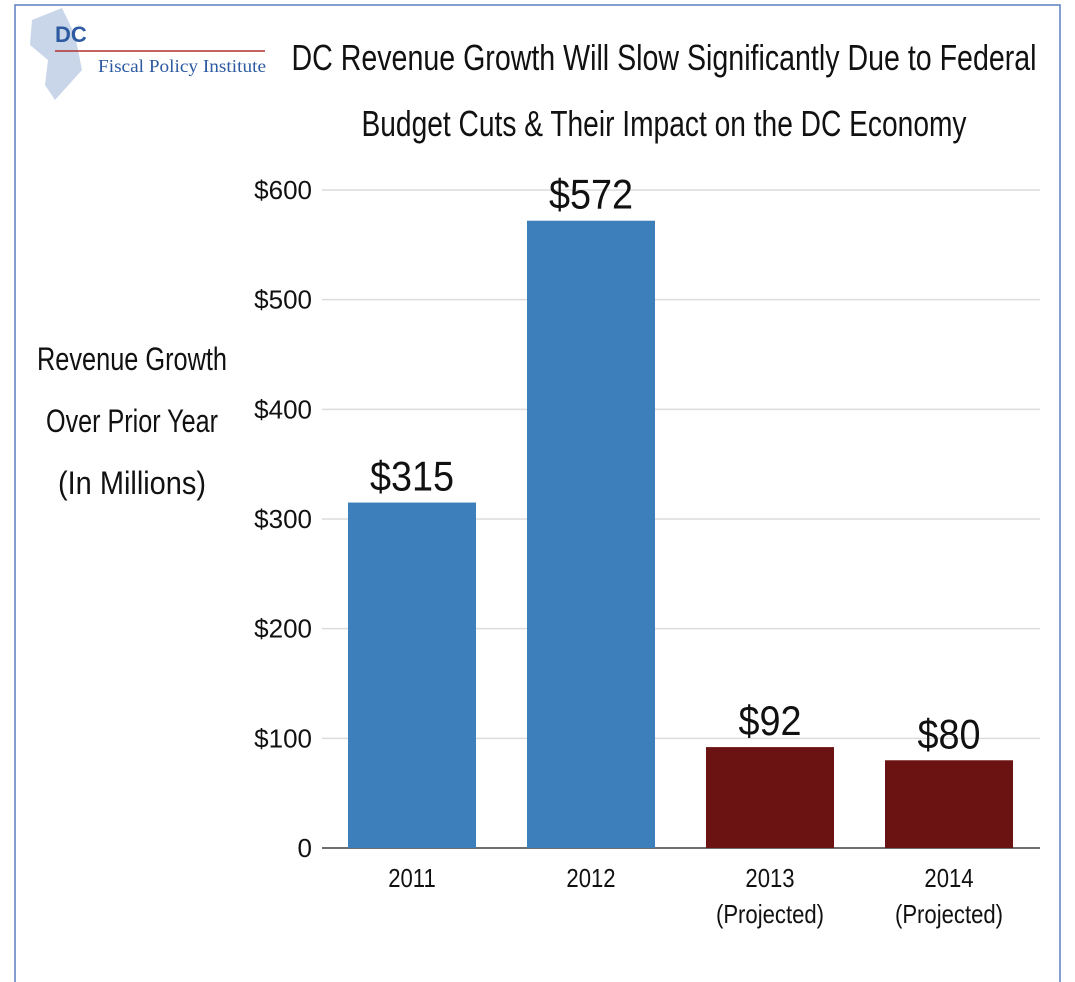  Describe the element at coordinates (283, 629) in the screenshot. I see `y-tick-label: $200` at that location.